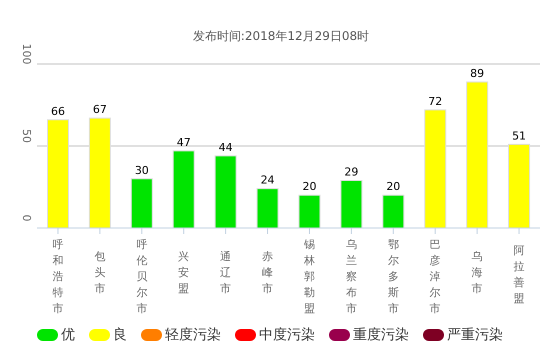 The image size is (546, 349). What do you see at coordinates (351, 171) in the screenshot?
I see `data-label: 29` at bounding box center [351, 171].